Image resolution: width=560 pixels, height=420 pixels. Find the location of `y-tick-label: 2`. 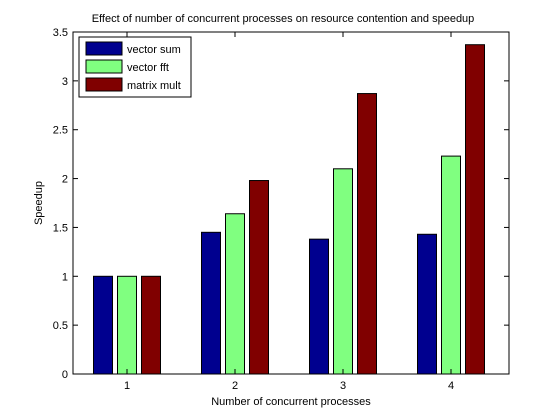

y-tick-label: 2 is located at coordinates (65, 180).